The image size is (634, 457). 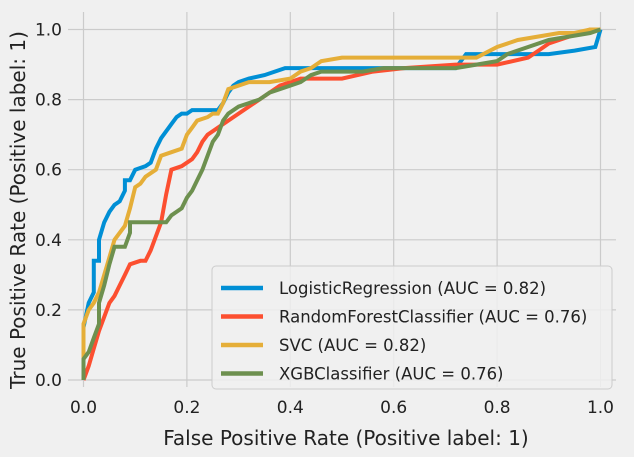 I want to click on x-tick-label: 0.8, so click(x=497, y=408).